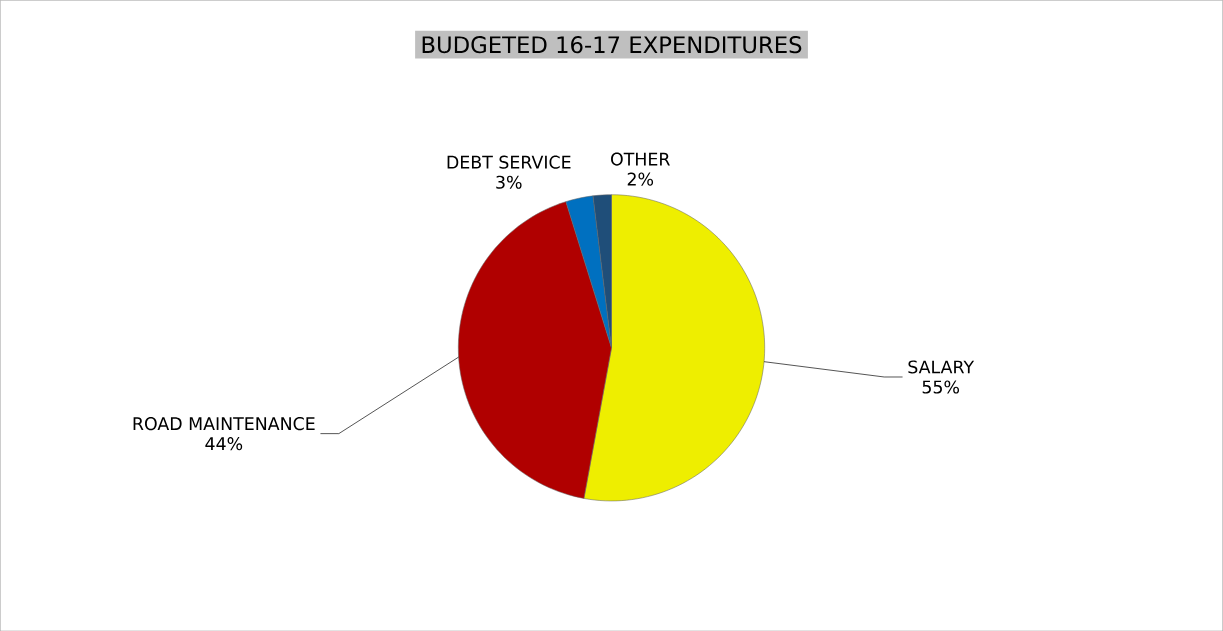 The height and width of the screenshot is (631, 1223). I want to click on slice-label: OTHER, so click(640, 159).